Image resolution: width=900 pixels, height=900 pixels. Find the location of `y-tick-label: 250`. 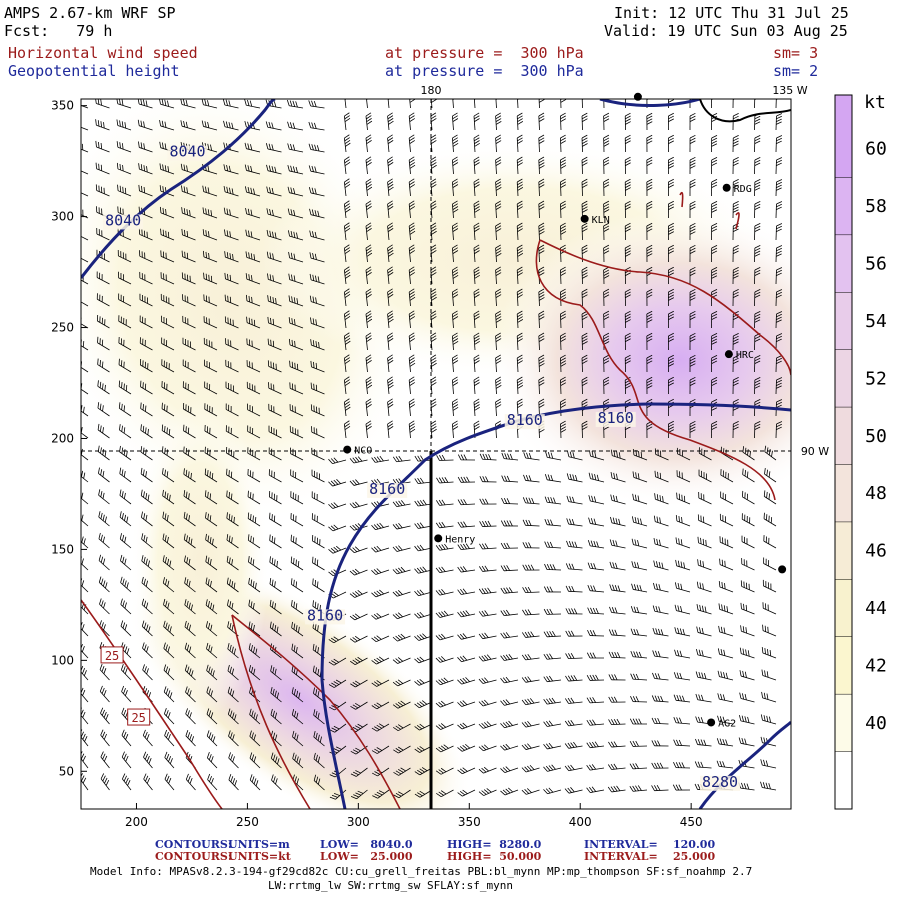

y-tick-label: 250 is located at coordinates (62, 328).